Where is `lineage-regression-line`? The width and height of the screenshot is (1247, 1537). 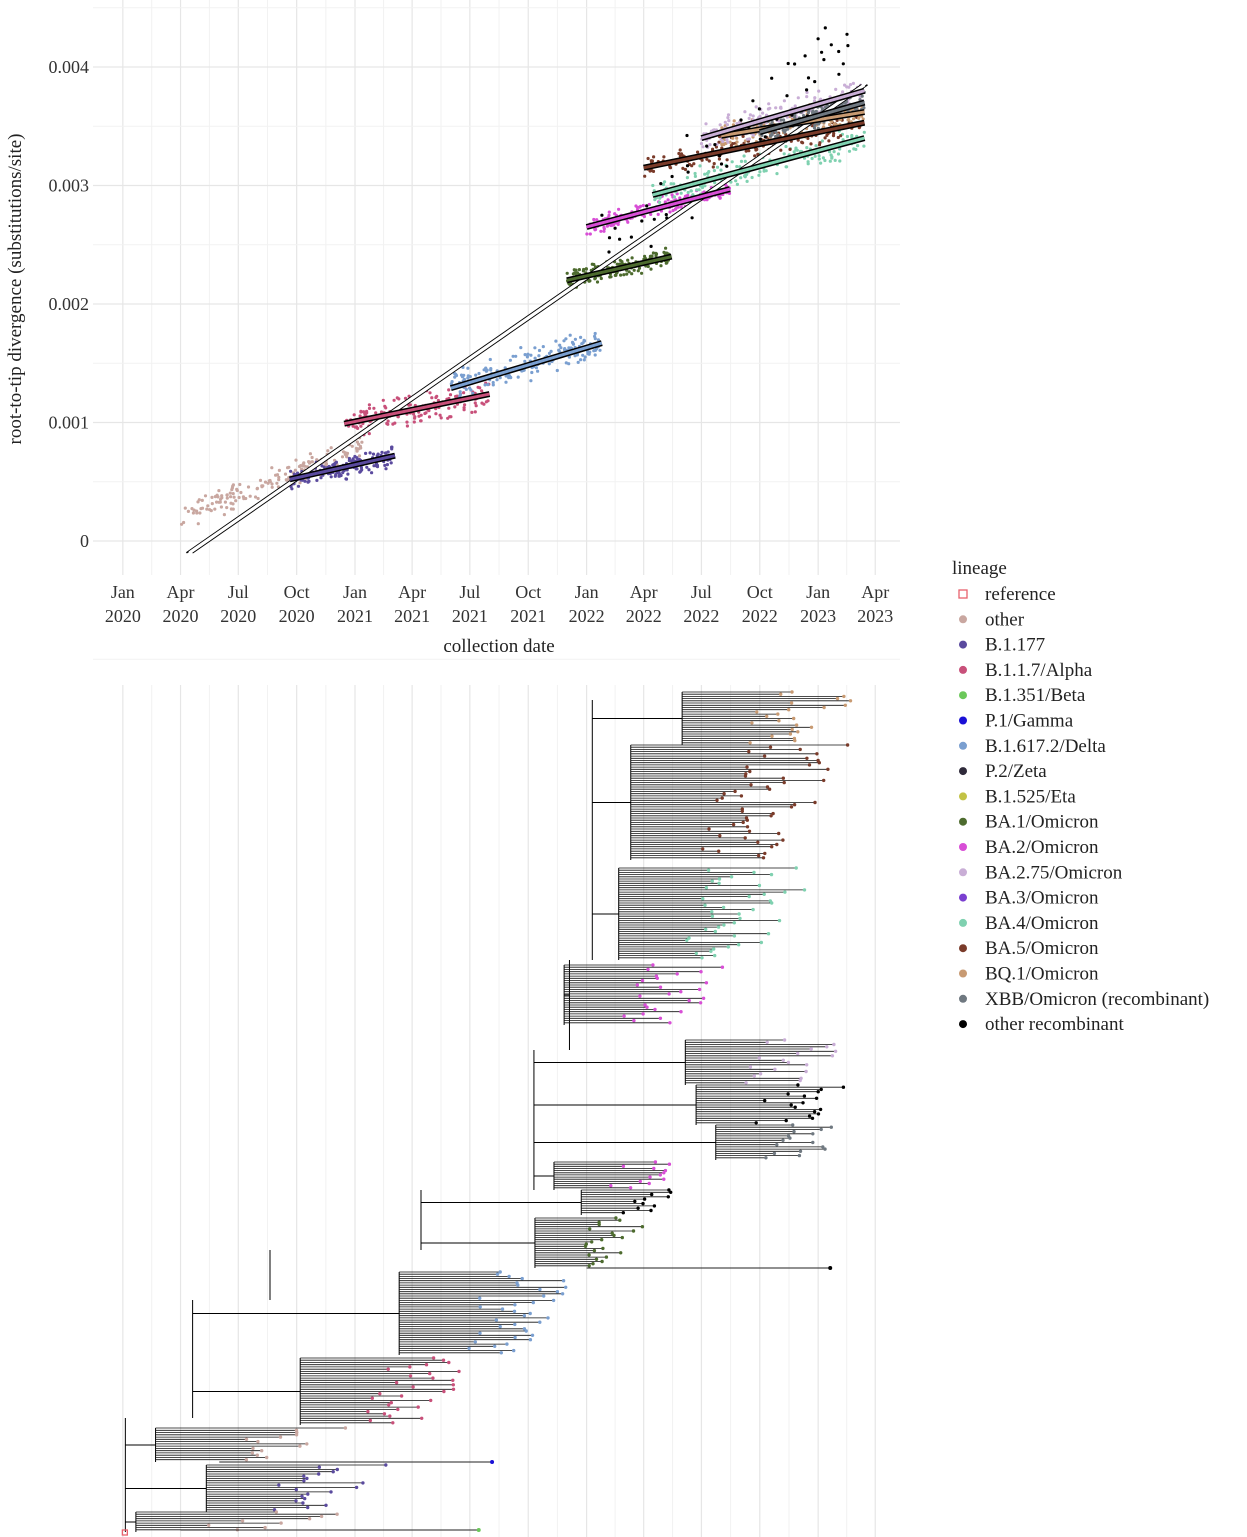
lineage-regression-line is located at coordinates (812, 117).